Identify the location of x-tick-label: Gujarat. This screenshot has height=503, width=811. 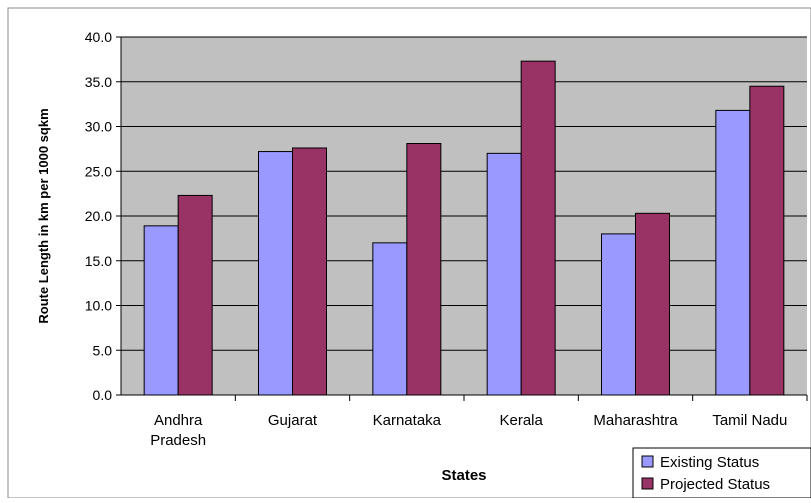
(293, 420).